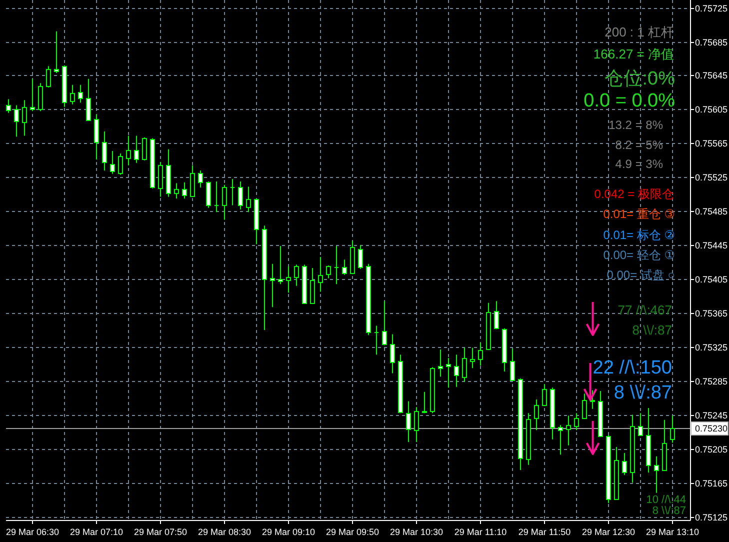 The height and width of the screenshot is (542, 729). Describe the element at coordinates (711, 279) in the screenshot. I see `ytick-label: 0.75405` at that location.